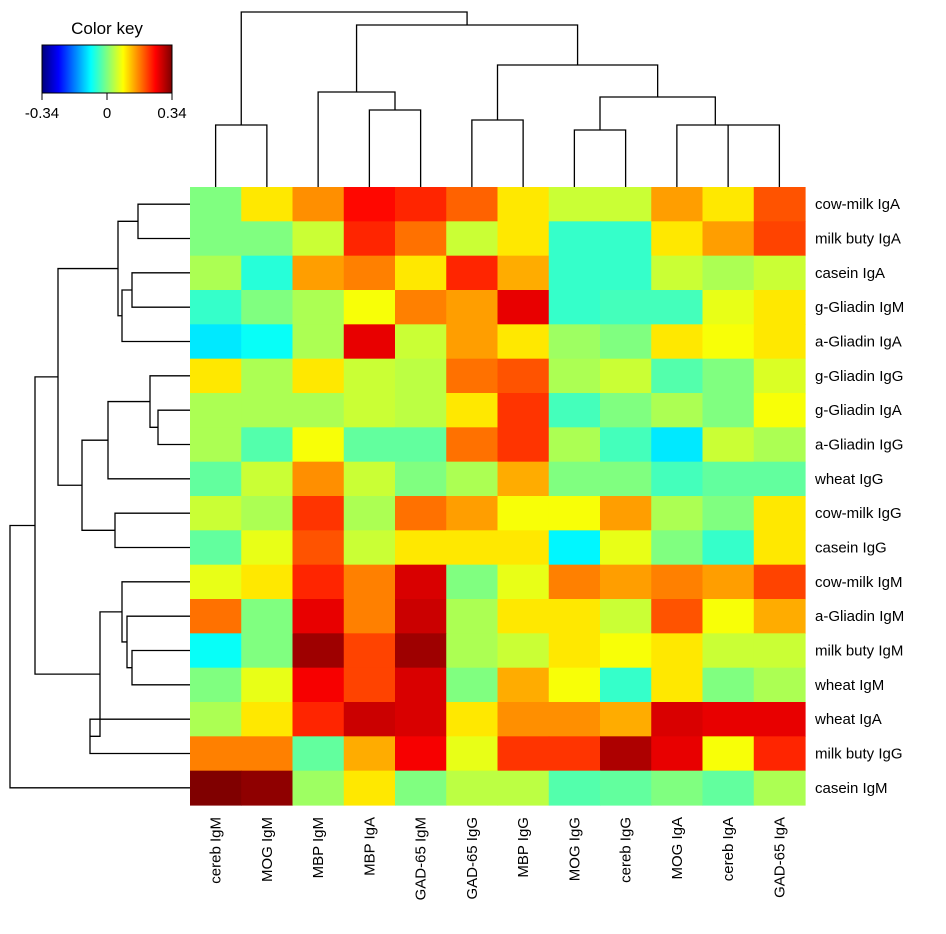 This screenshot has width=946, height=934. I want to click on column-label: MBP IgG, so click(523, 847).